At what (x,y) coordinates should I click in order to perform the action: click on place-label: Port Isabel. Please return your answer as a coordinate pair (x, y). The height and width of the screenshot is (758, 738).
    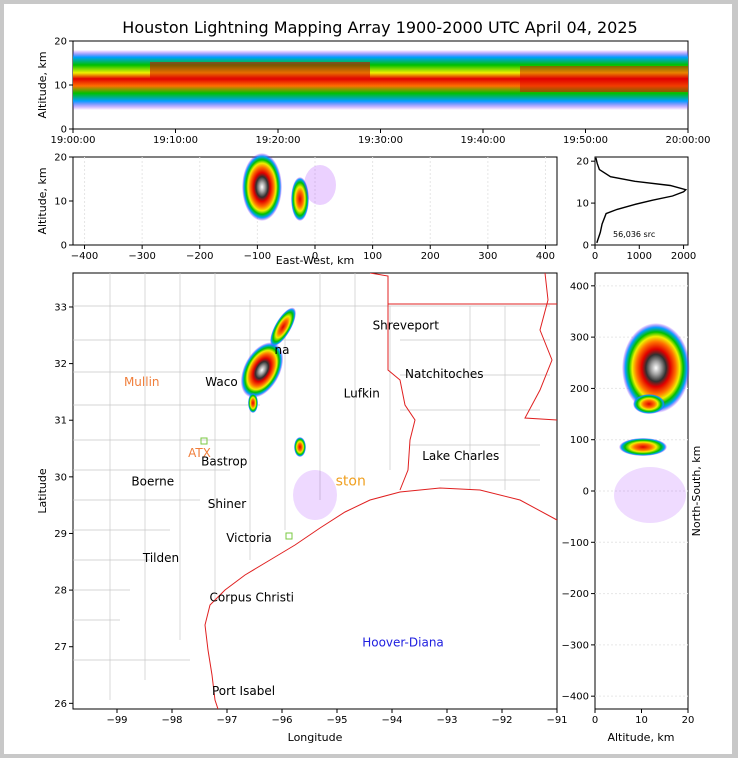
    Looking at the image, I should click on (243, 691).